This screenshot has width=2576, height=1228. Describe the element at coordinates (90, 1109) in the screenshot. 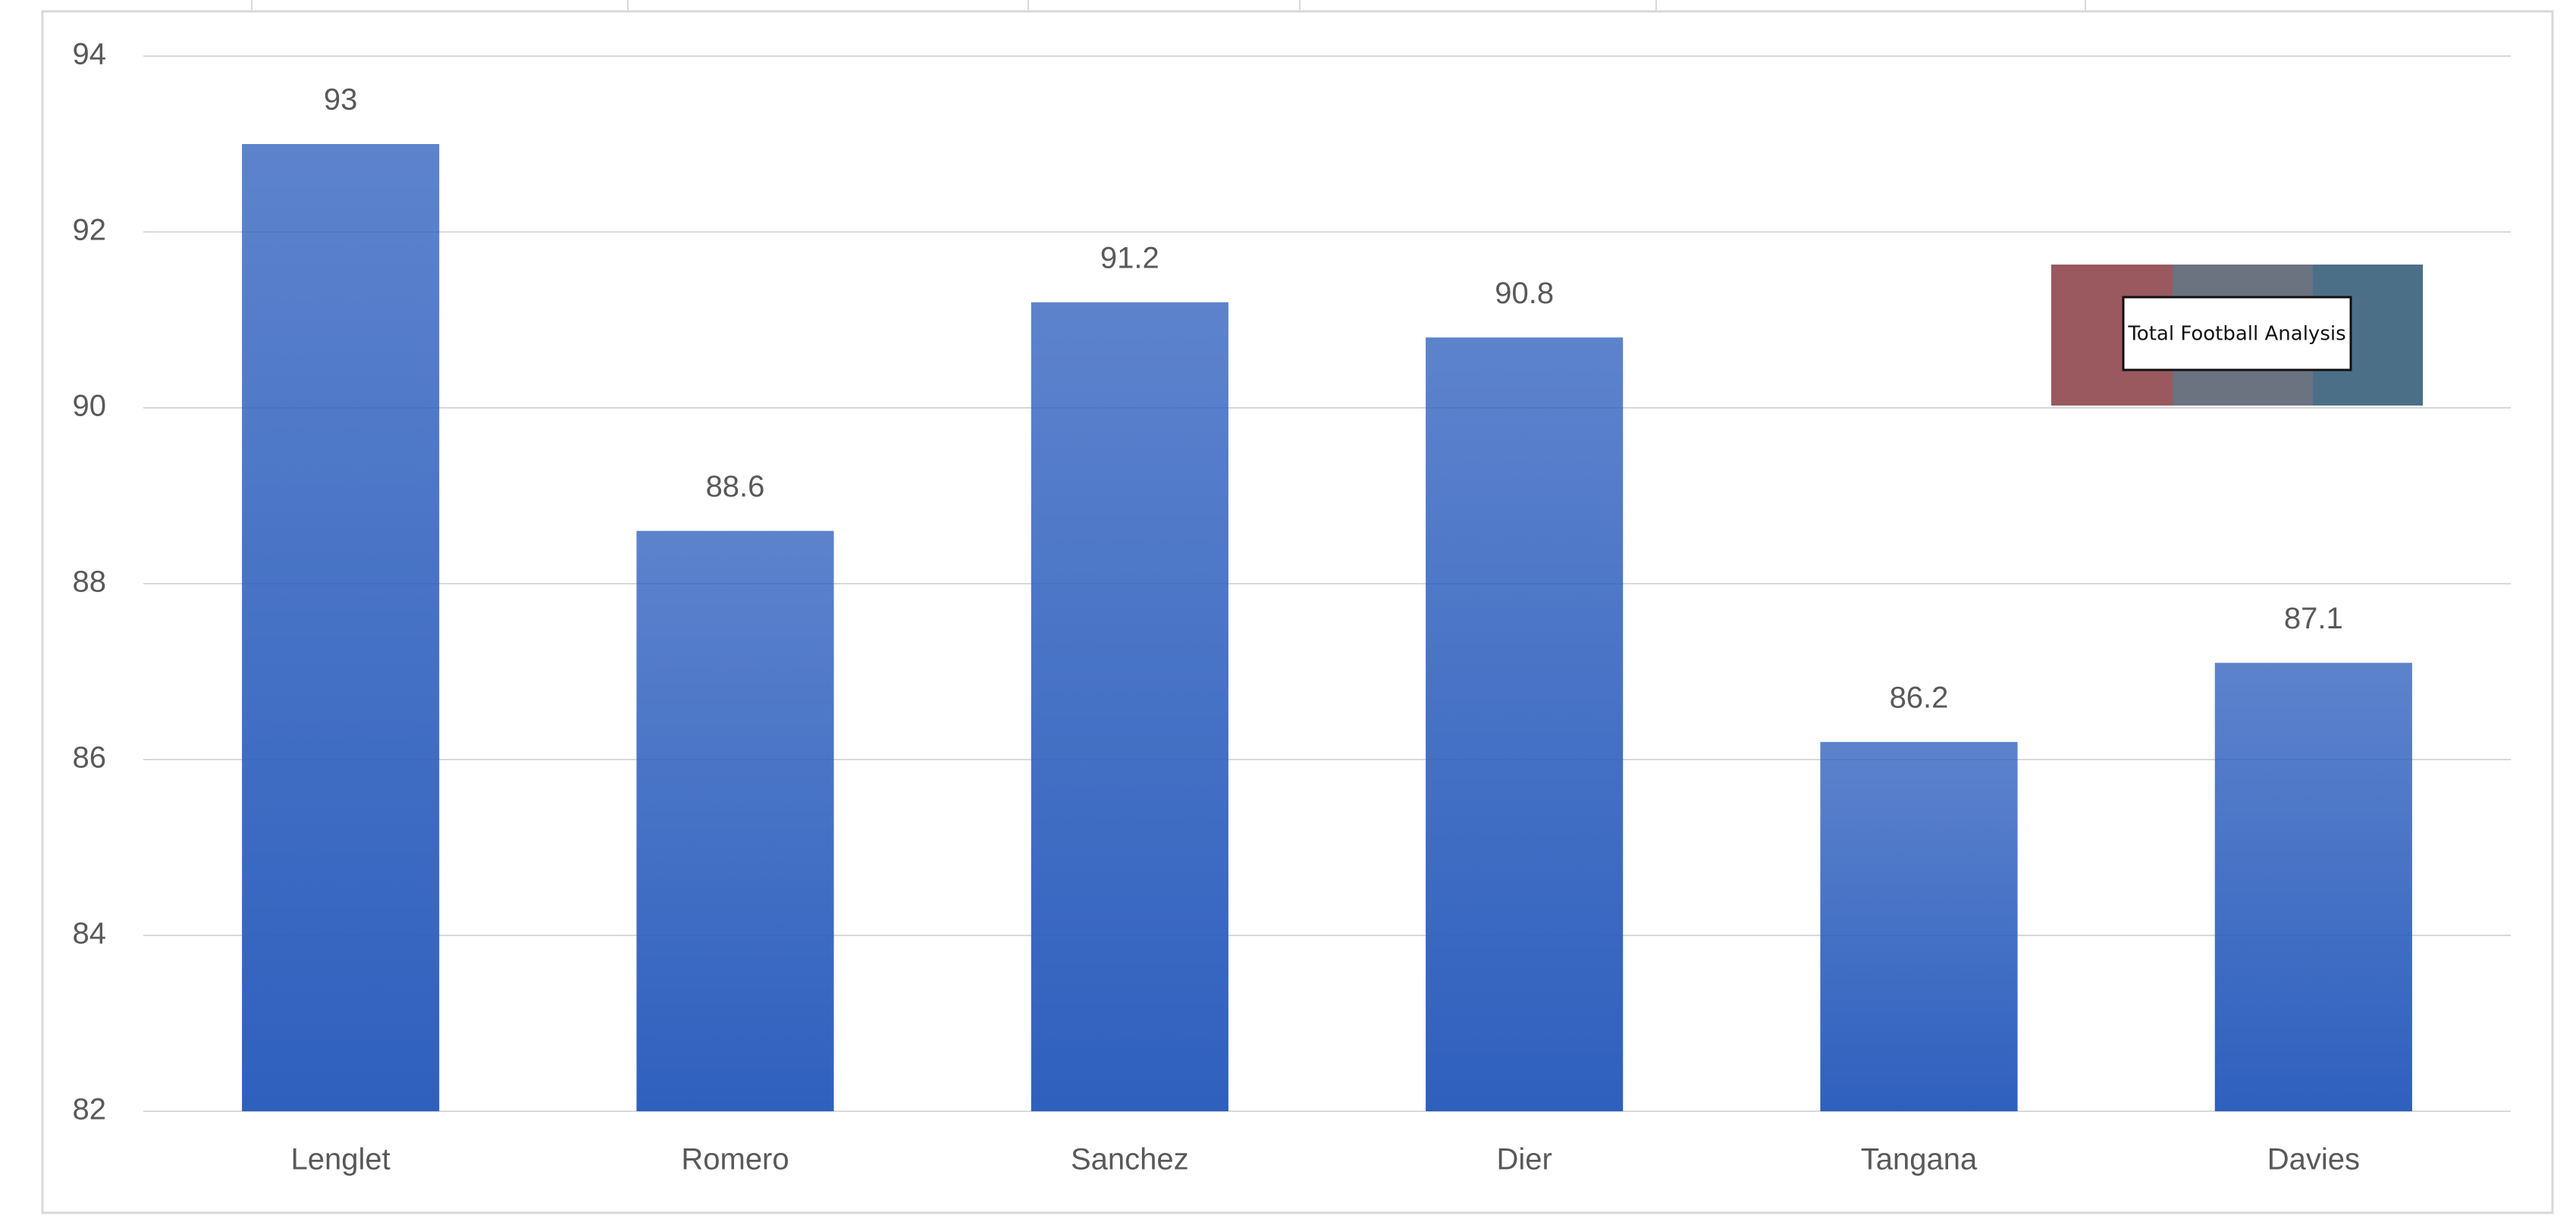

I see `y-tick-label: 82` at that location.